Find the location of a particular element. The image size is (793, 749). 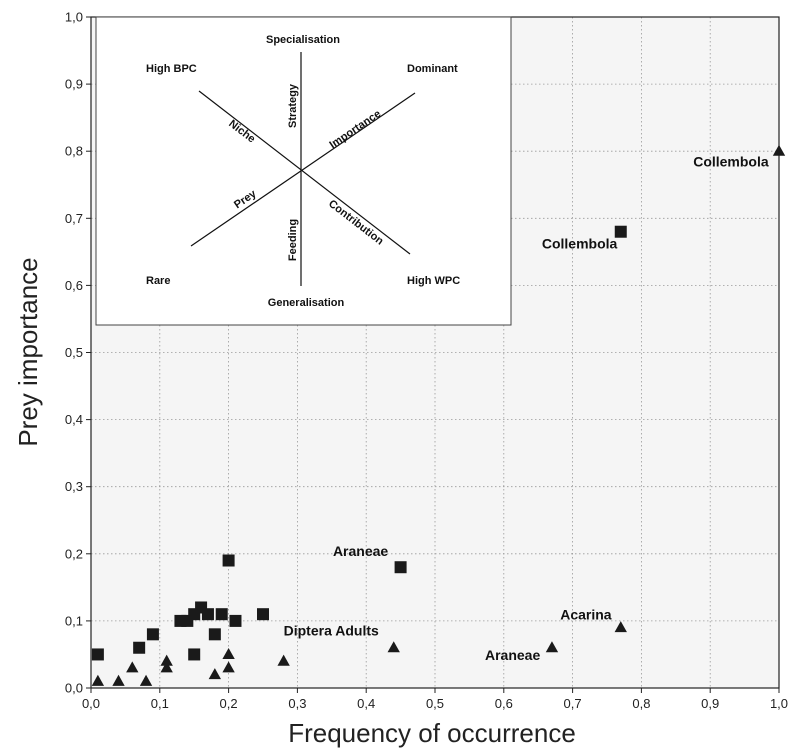

y-tick-label: 0,1 is located at coordinates (74, 620).